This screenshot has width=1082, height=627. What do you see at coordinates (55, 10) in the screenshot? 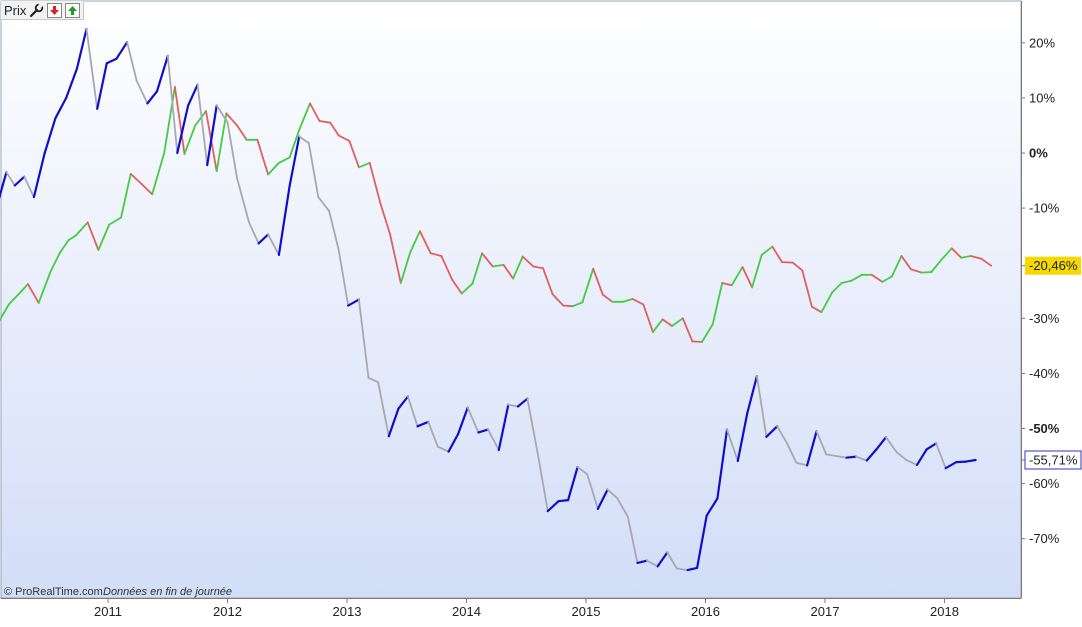
I see `red-down-arrow-icon` at bounding box center [55, 10].